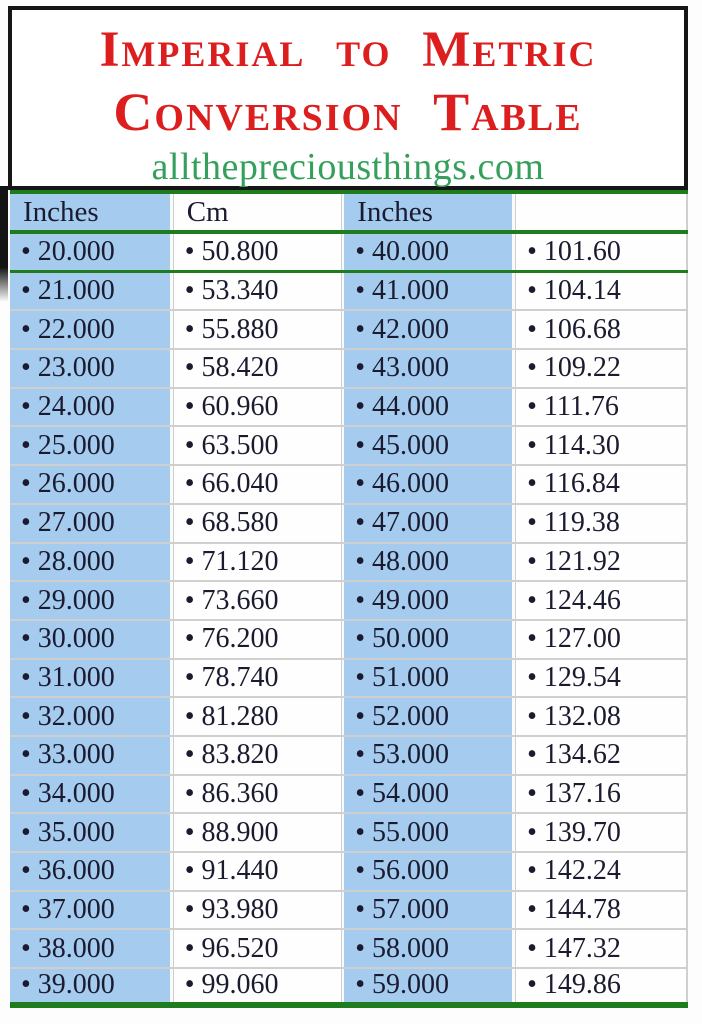  I want to click on cm-a-cell: • 60.960, so click(257, 407).